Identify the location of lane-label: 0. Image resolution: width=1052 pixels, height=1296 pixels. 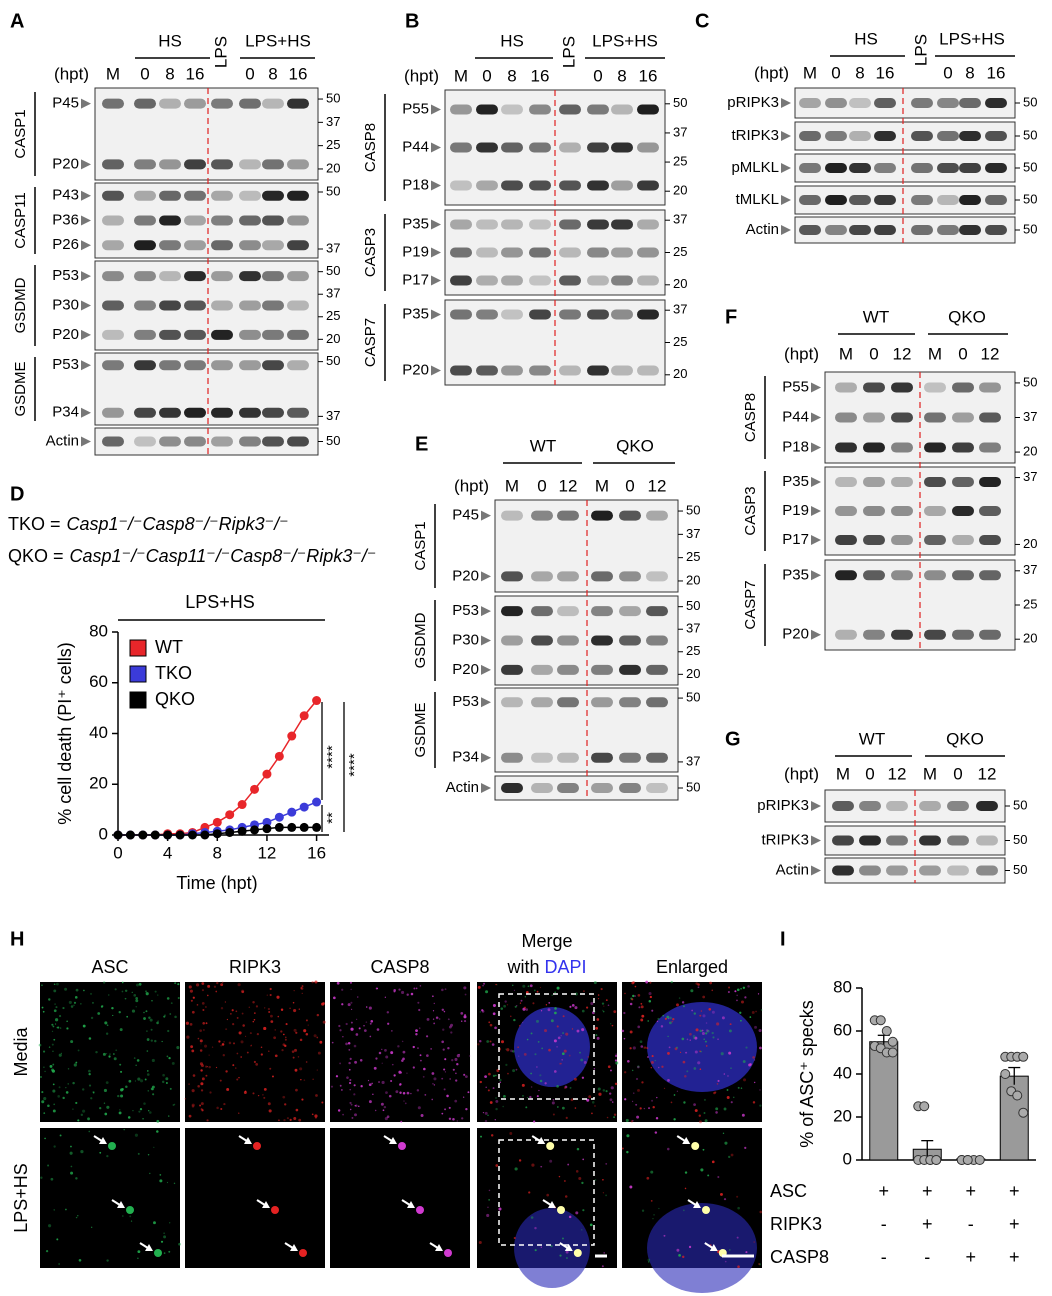
(597, 75).